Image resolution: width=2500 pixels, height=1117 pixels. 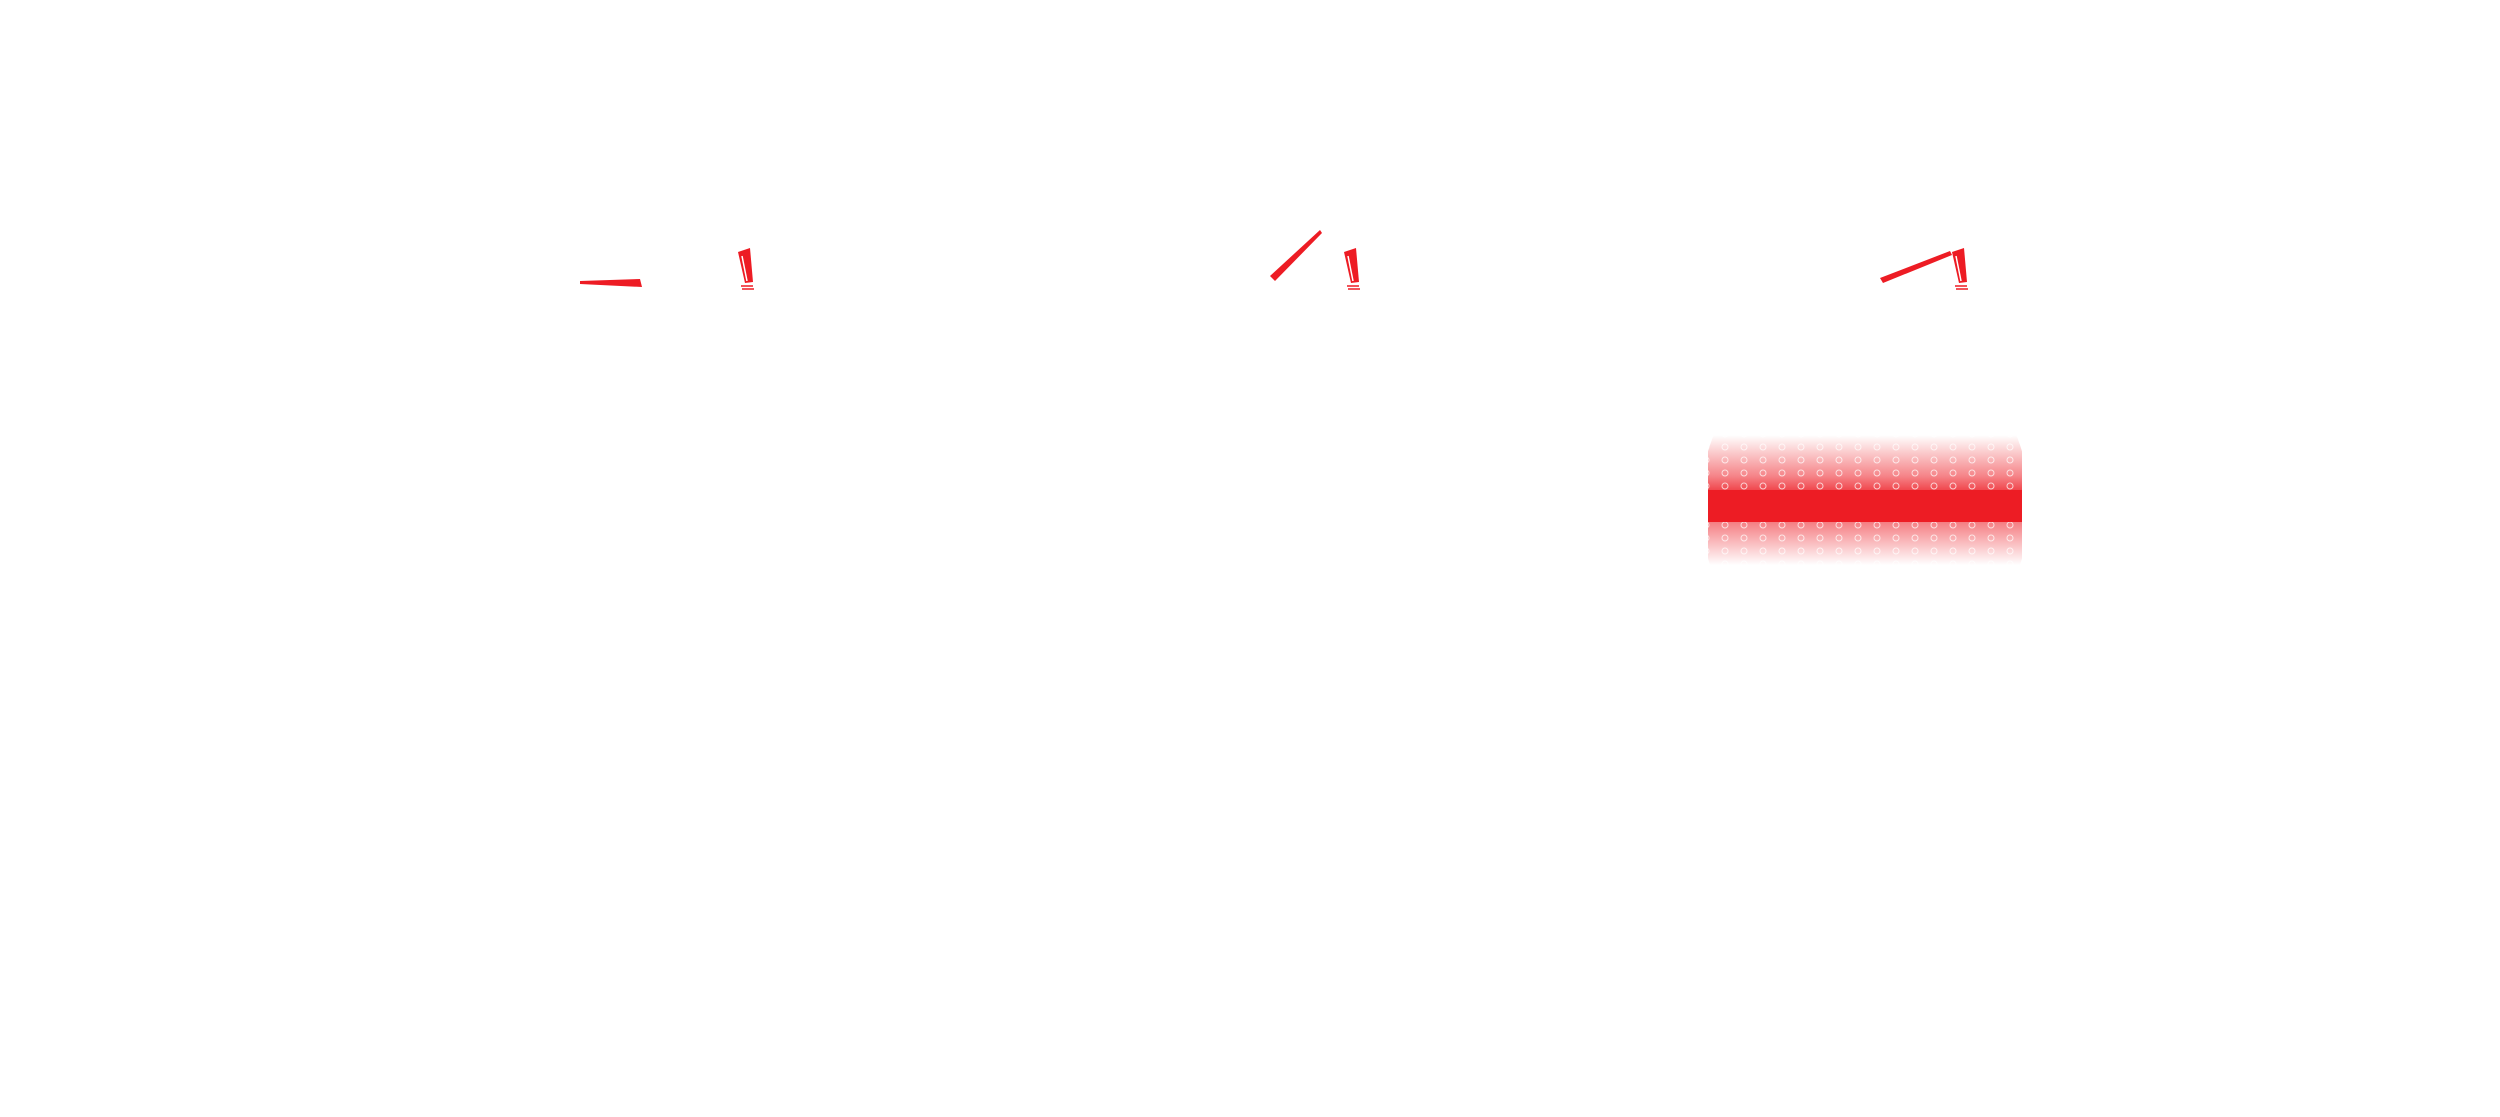 I want to click on gauge-2-graphic, so click(x=1315, y=260).